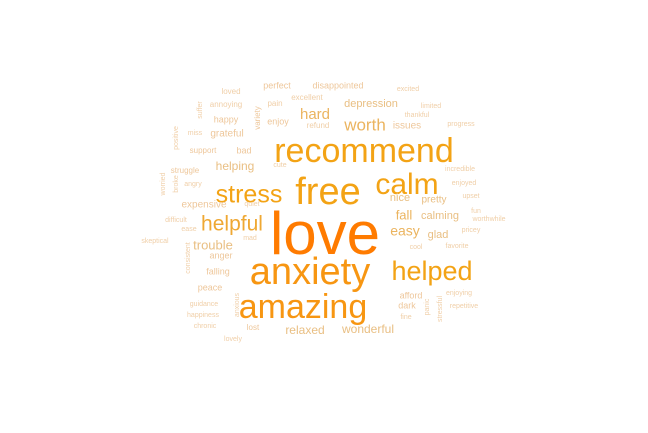 The image size is (648, 433). I want to click on word-incredible: incredible, so click(460, 169).